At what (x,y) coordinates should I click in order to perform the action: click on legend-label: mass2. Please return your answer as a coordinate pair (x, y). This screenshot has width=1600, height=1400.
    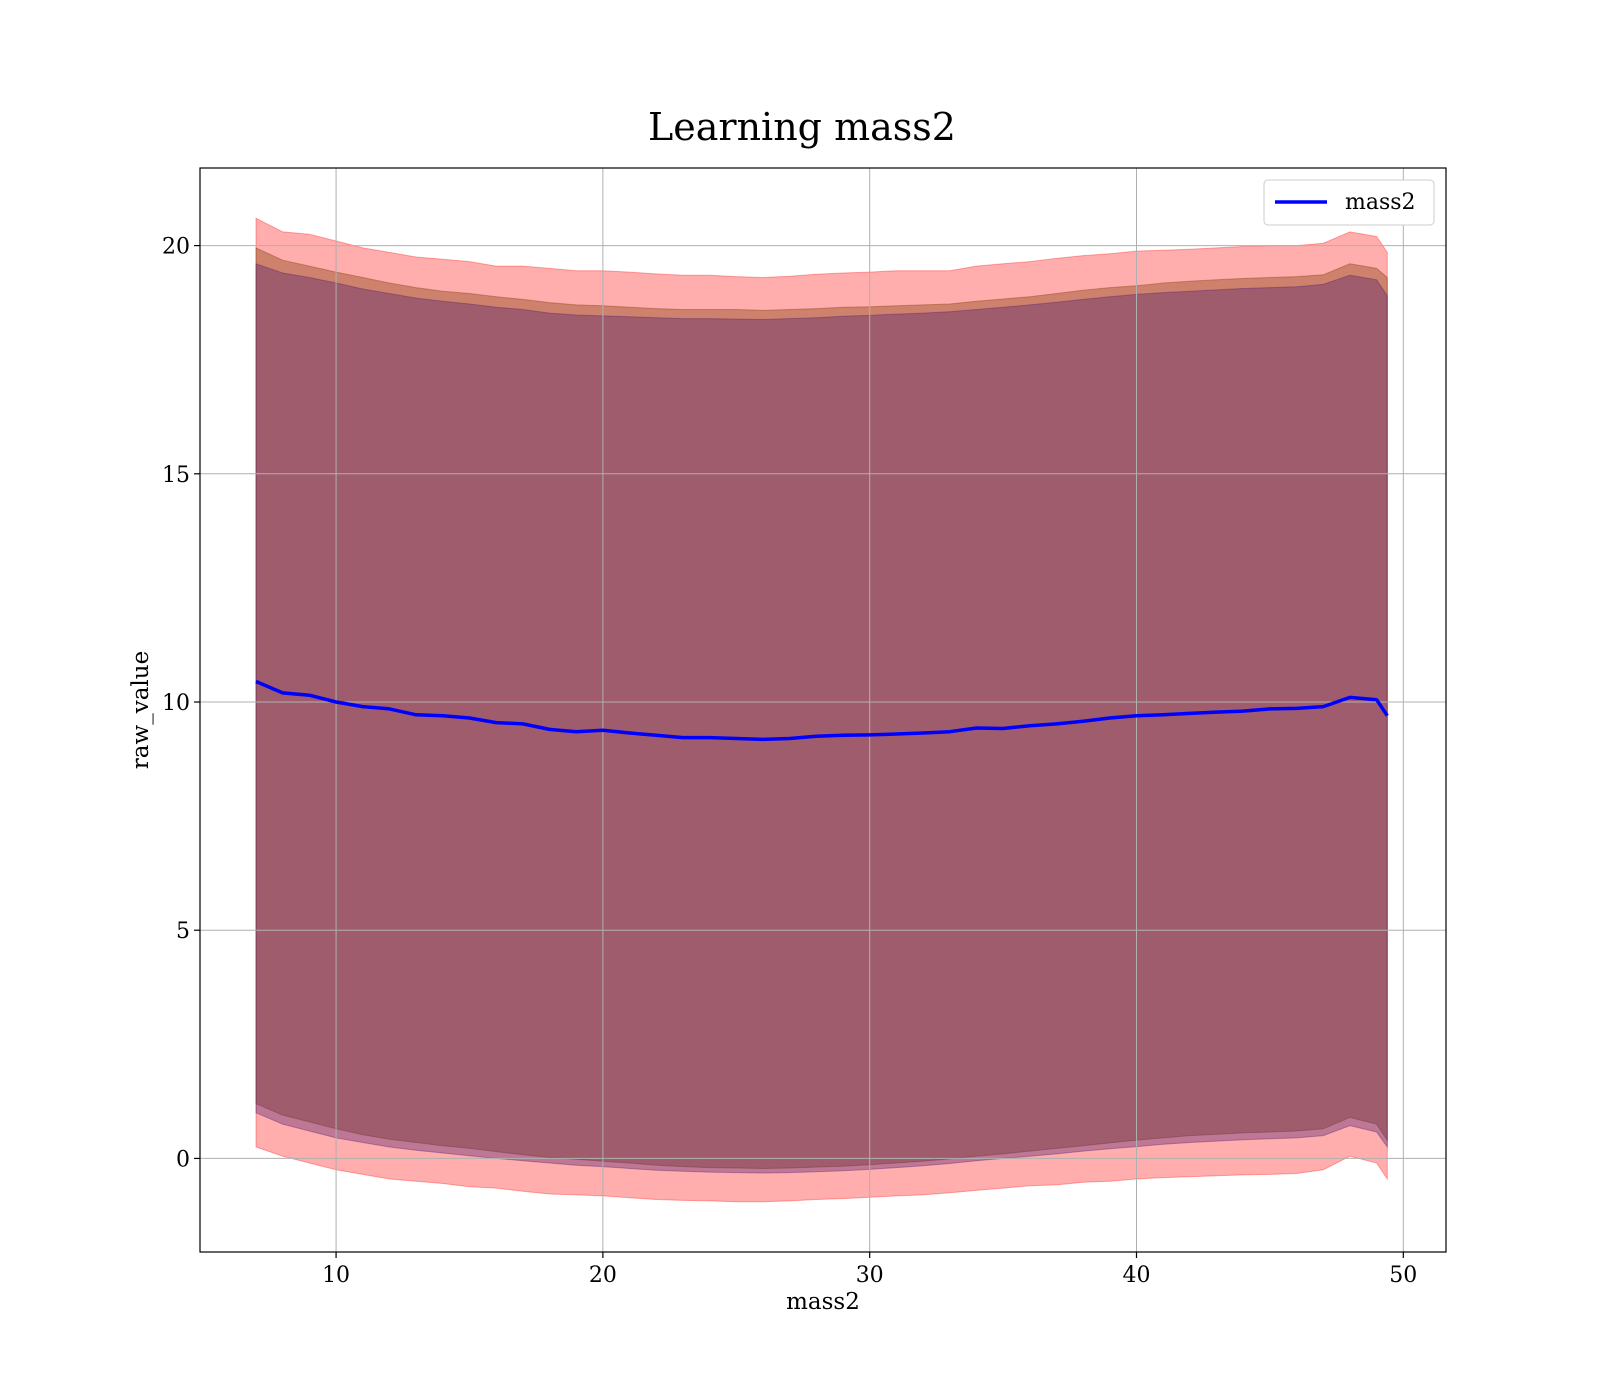
    Looking at the image, I should click on (1380, 202).